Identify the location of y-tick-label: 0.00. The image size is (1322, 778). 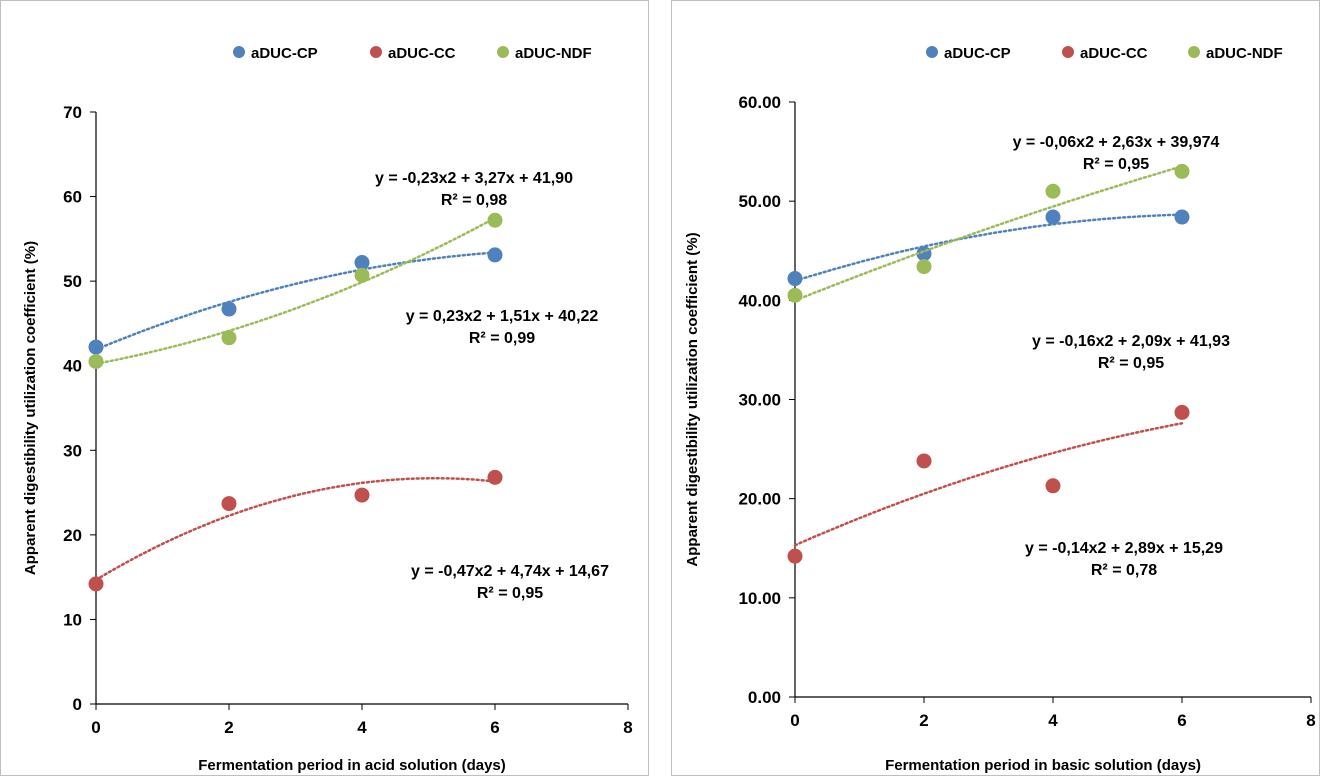
(764, 697).